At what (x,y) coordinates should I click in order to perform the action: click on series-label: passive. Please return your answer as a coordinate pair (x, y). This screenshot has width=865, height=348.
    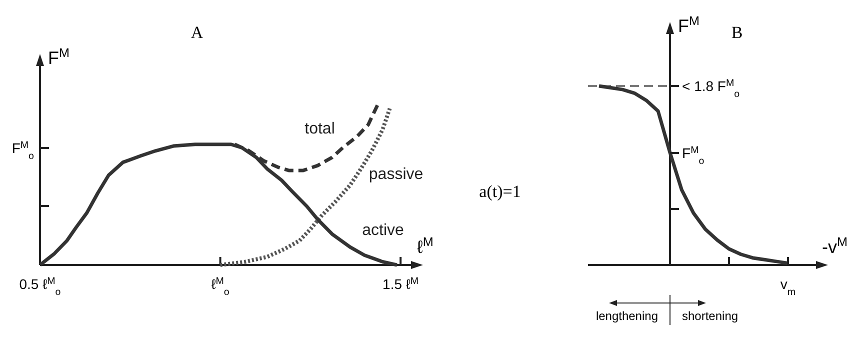
    Looking at the image, I should click on (396, 174).